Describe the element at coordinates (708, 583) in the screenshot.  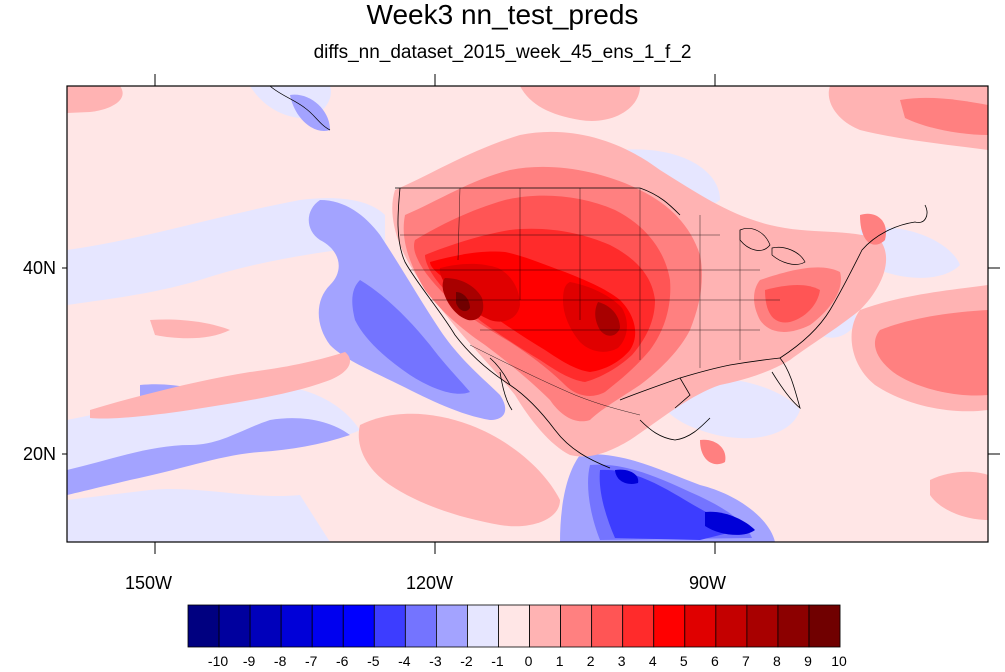
I see `x-axis-label-90w: 90W` at that location.